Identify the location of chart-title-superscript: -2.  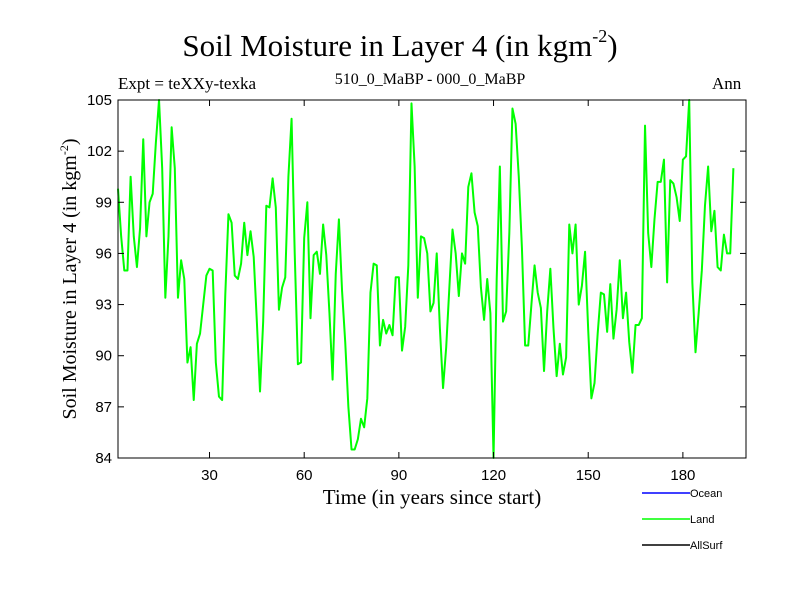
(600, 36).